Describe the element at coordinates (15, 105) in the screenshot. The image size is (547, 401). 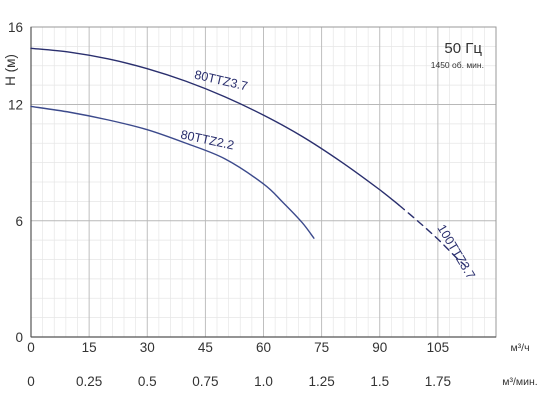
I see `y-tick-label: 12` at that location.